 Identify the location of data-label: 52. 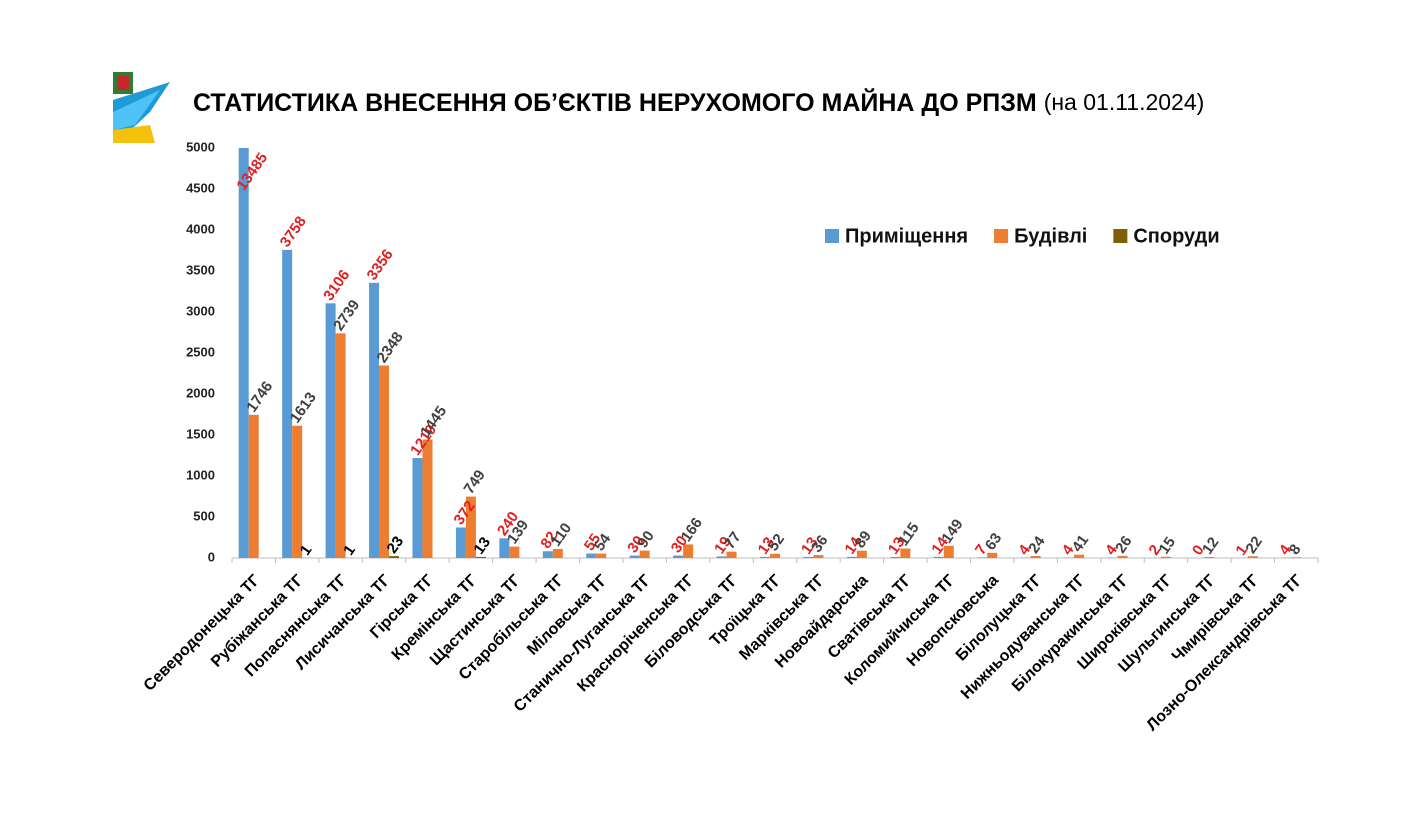
(776, 542).